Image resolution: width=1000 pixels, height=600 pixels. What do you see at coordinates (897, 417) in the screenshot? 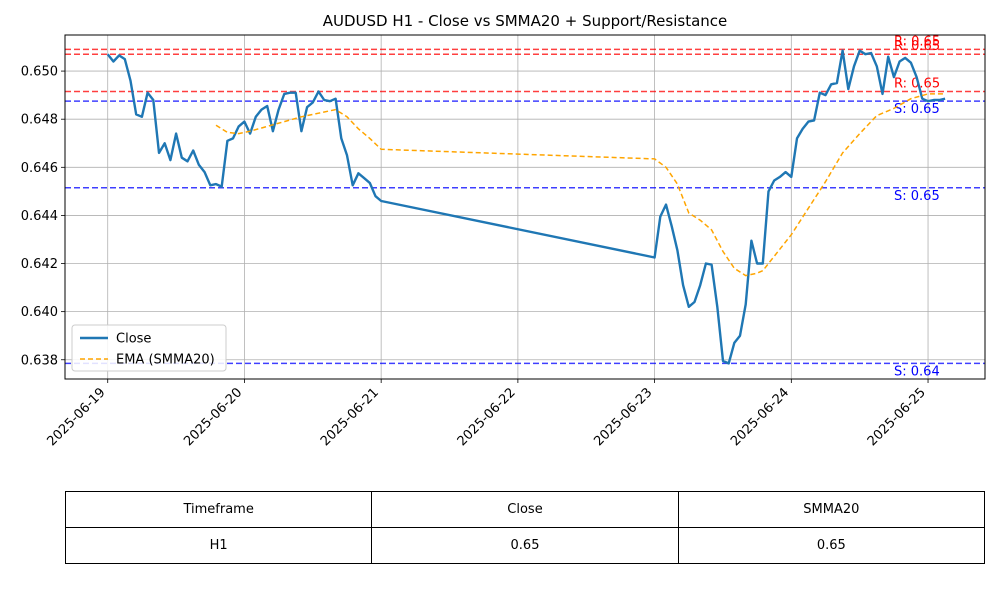
I see `x-tick-label: 2025-06-25` at bounding box center [897, 417].